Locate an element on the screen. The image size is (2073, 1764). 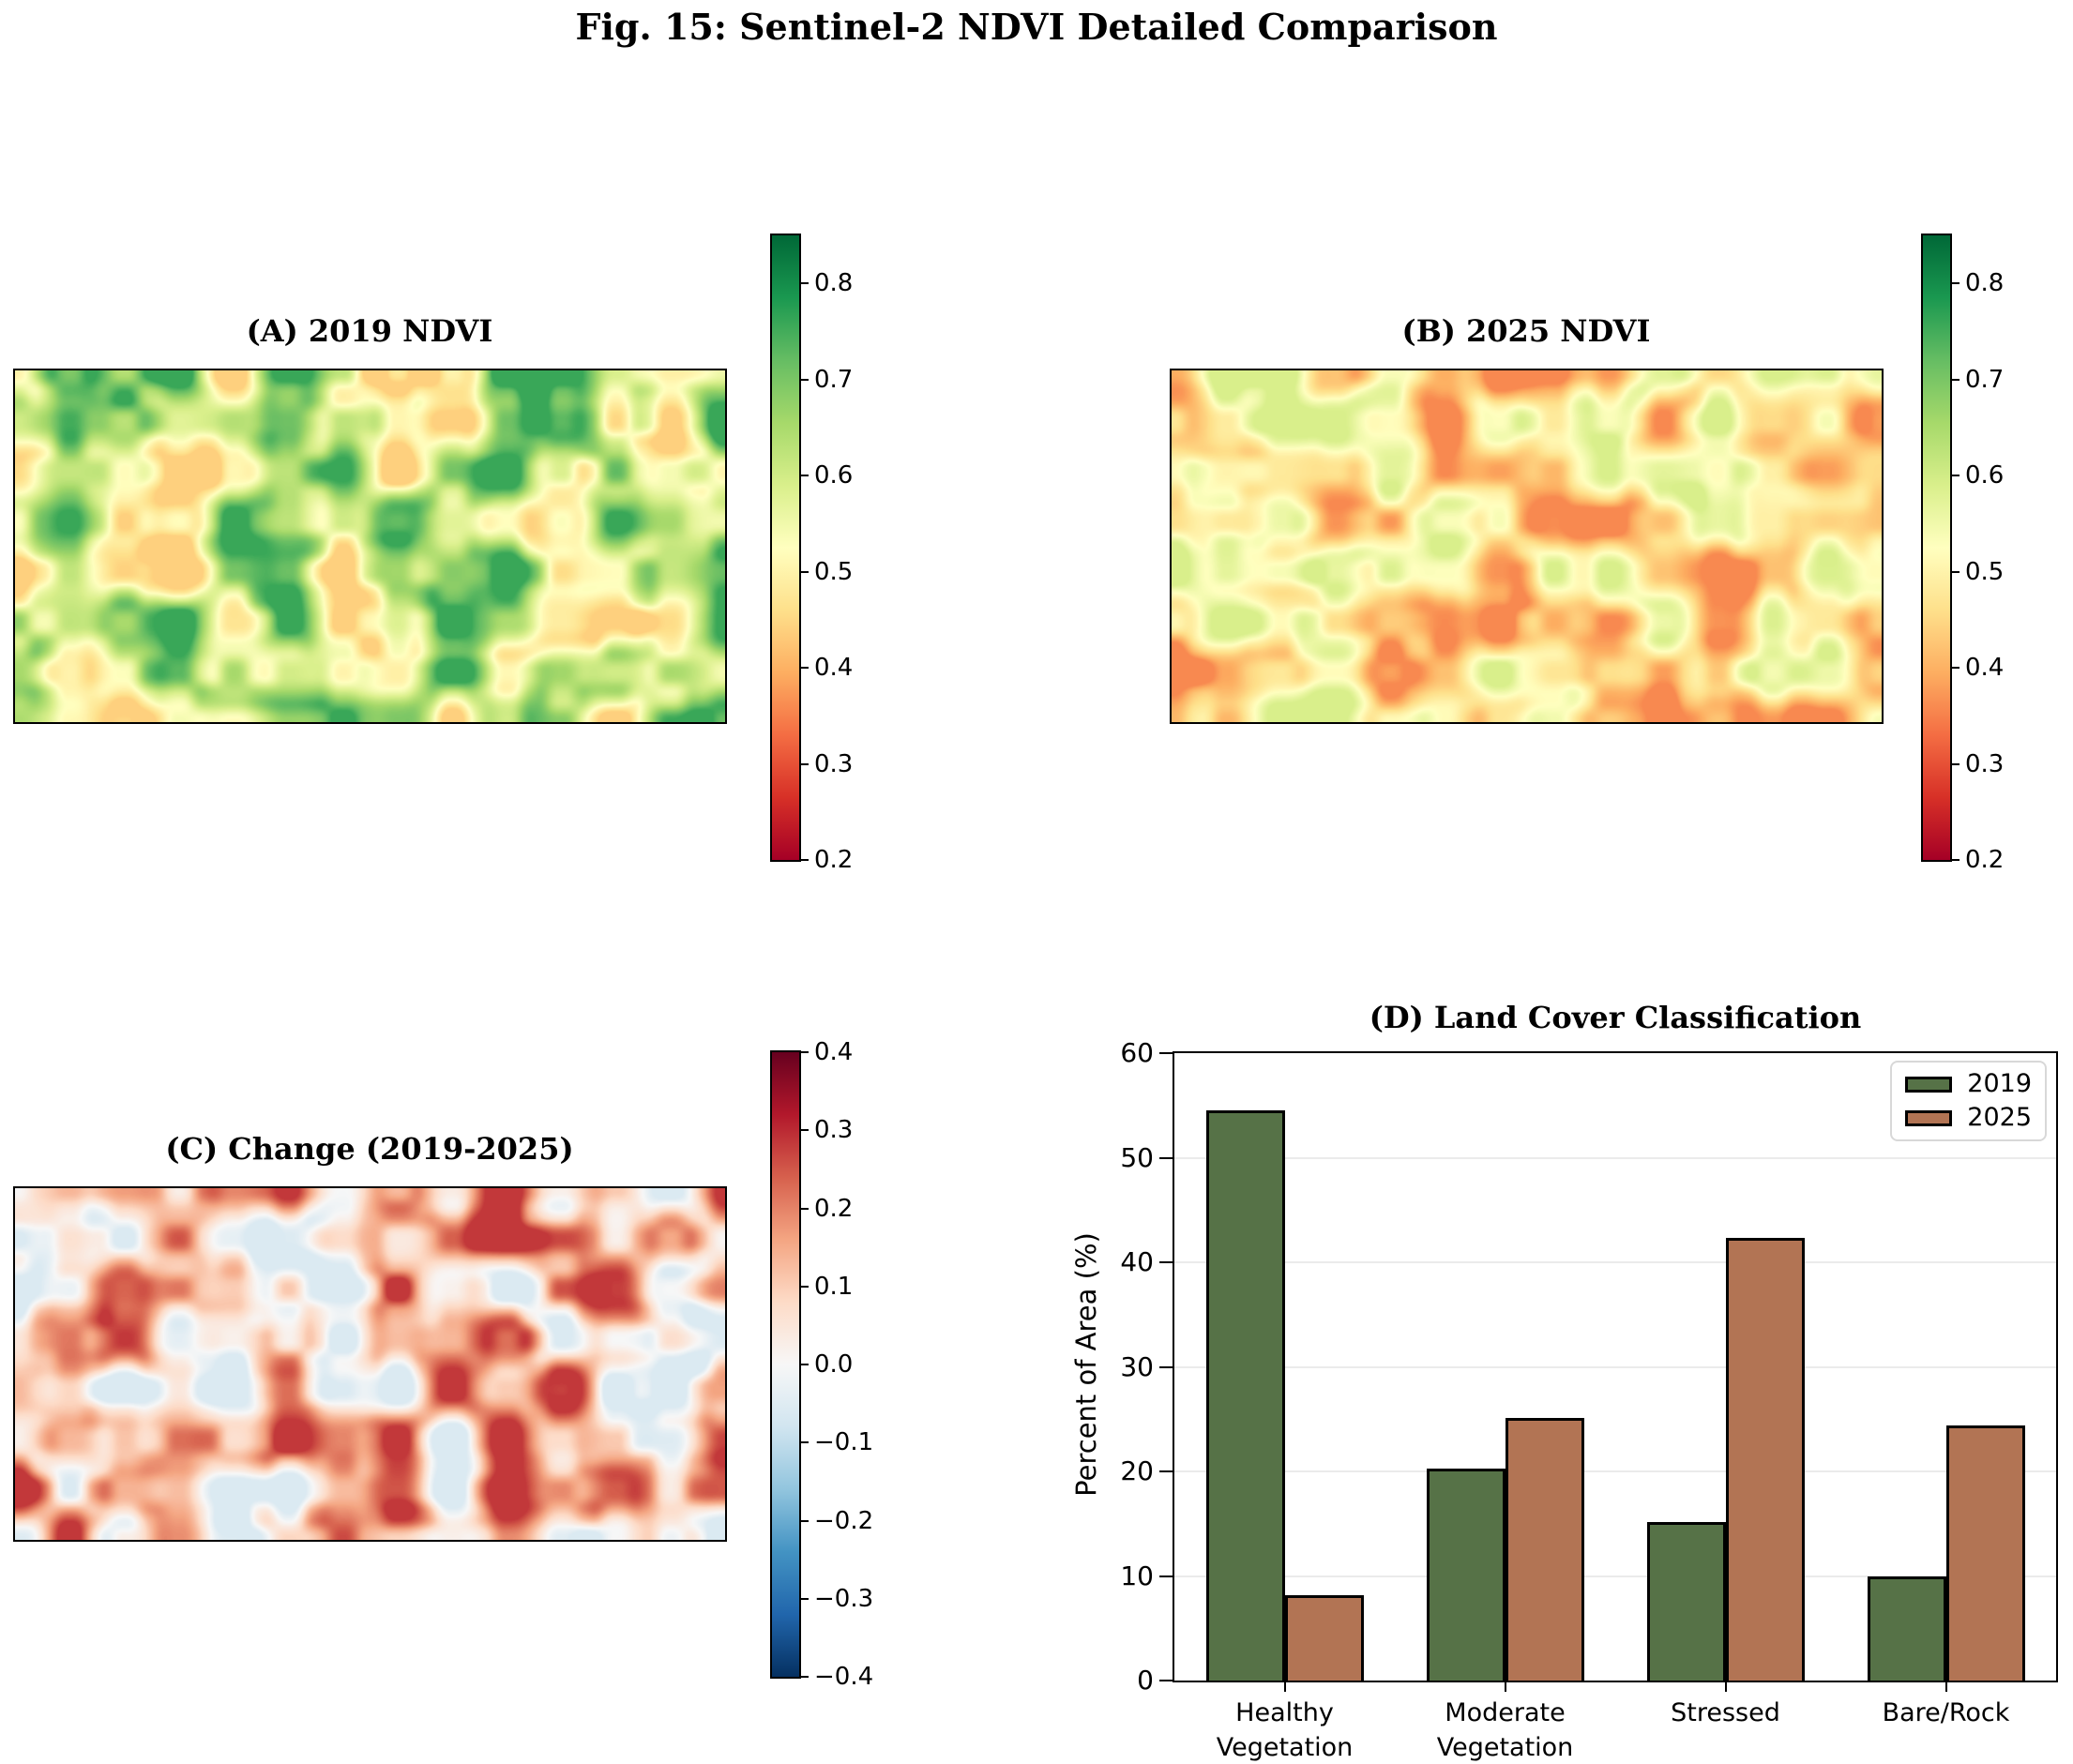
x-tick-label-0: Healthy Vegetation is located at coordinates (1285, 1730).